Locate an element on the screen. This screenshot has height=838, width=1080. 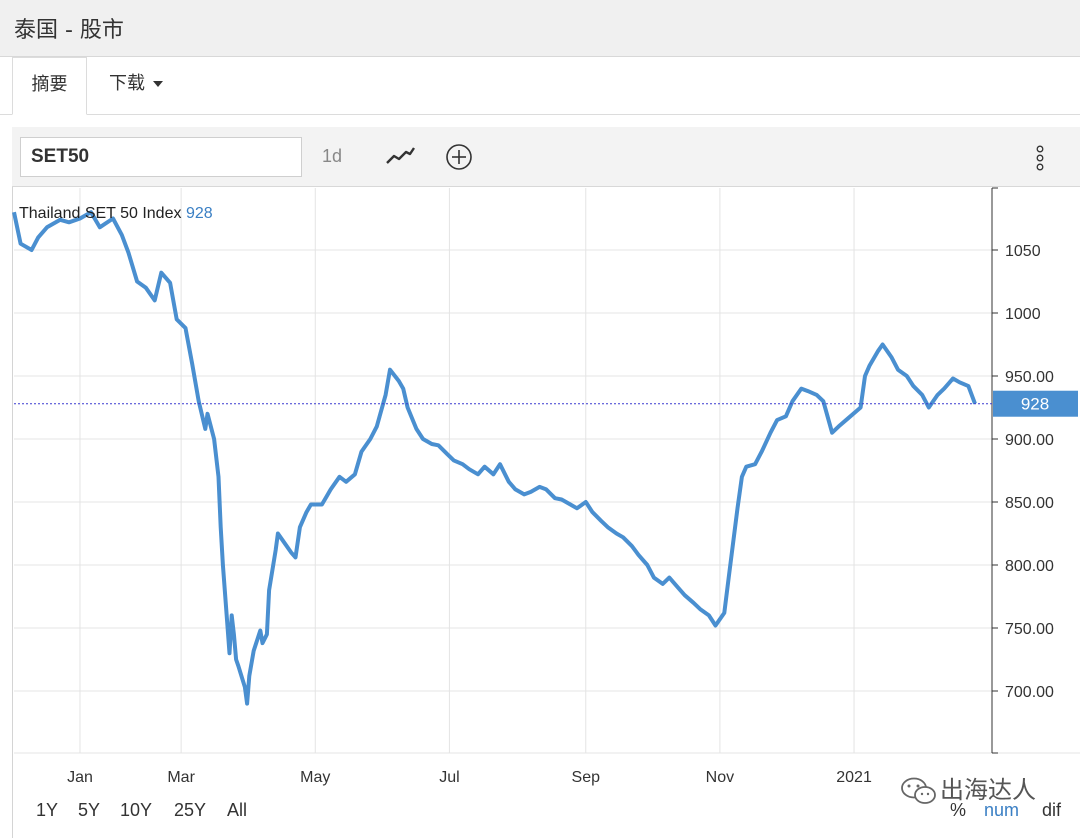
x-tick-label: Jan is located at coordinates (80, 777).